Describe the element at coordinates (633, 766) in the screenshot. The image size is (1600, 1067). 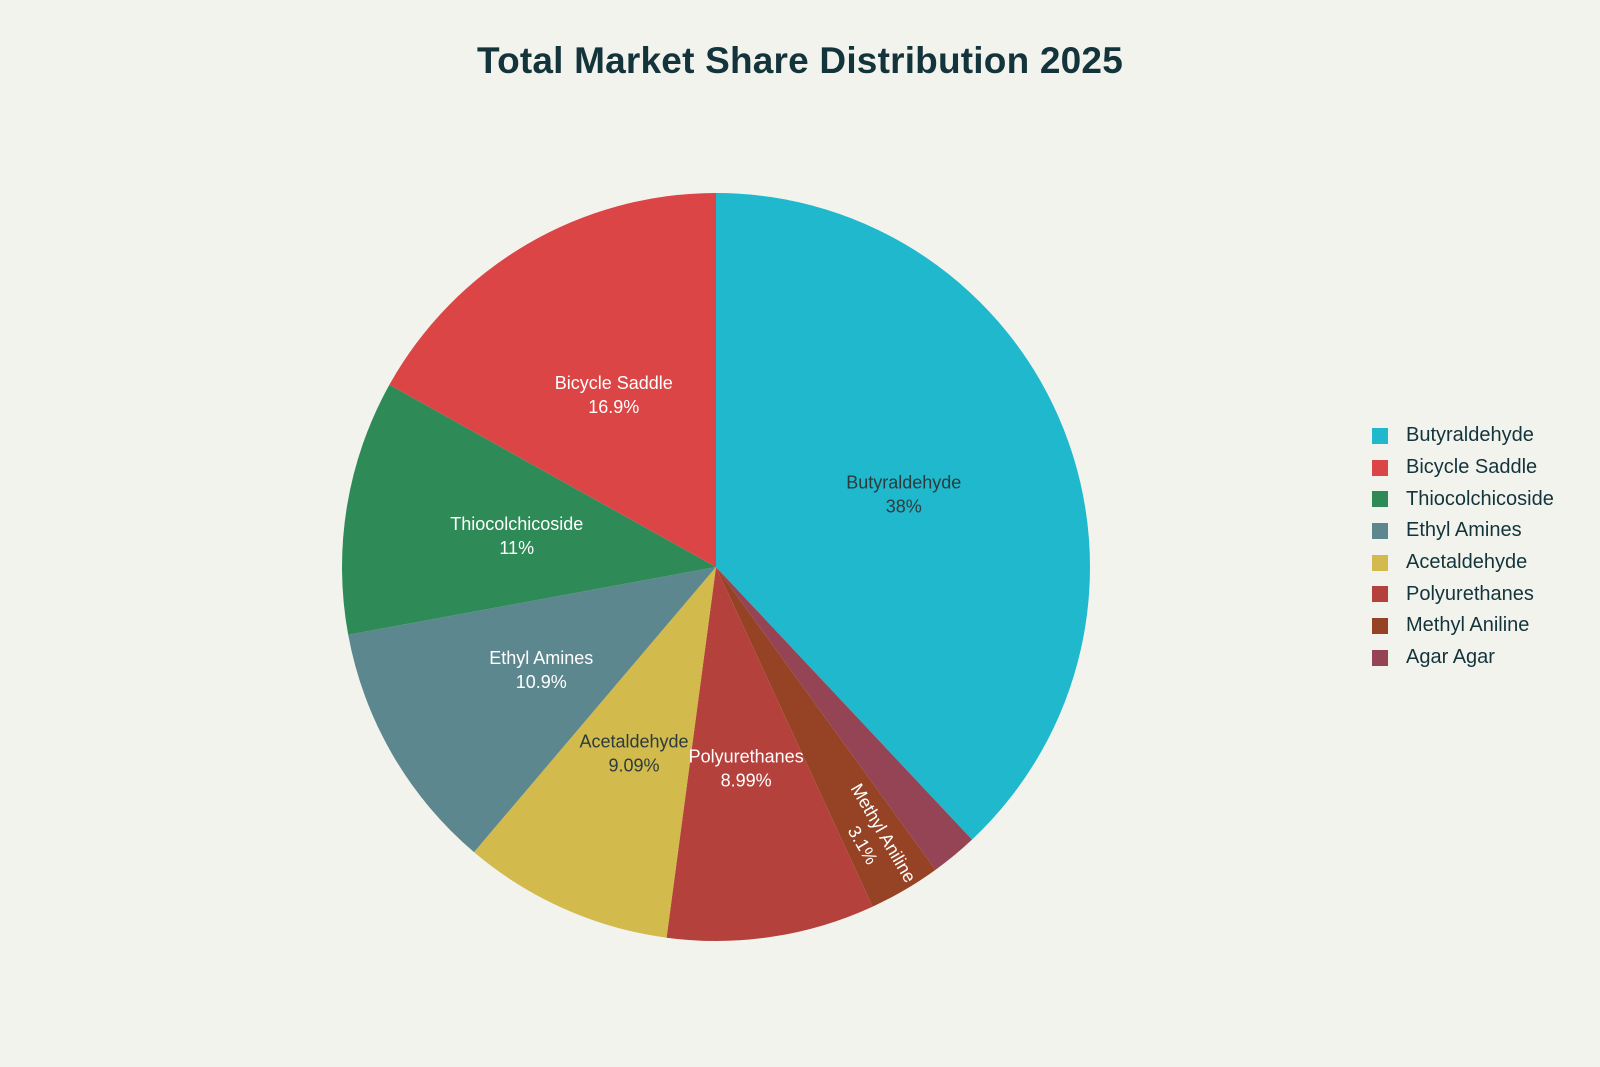
I see `slice-label-value: 9.09%` at that location.